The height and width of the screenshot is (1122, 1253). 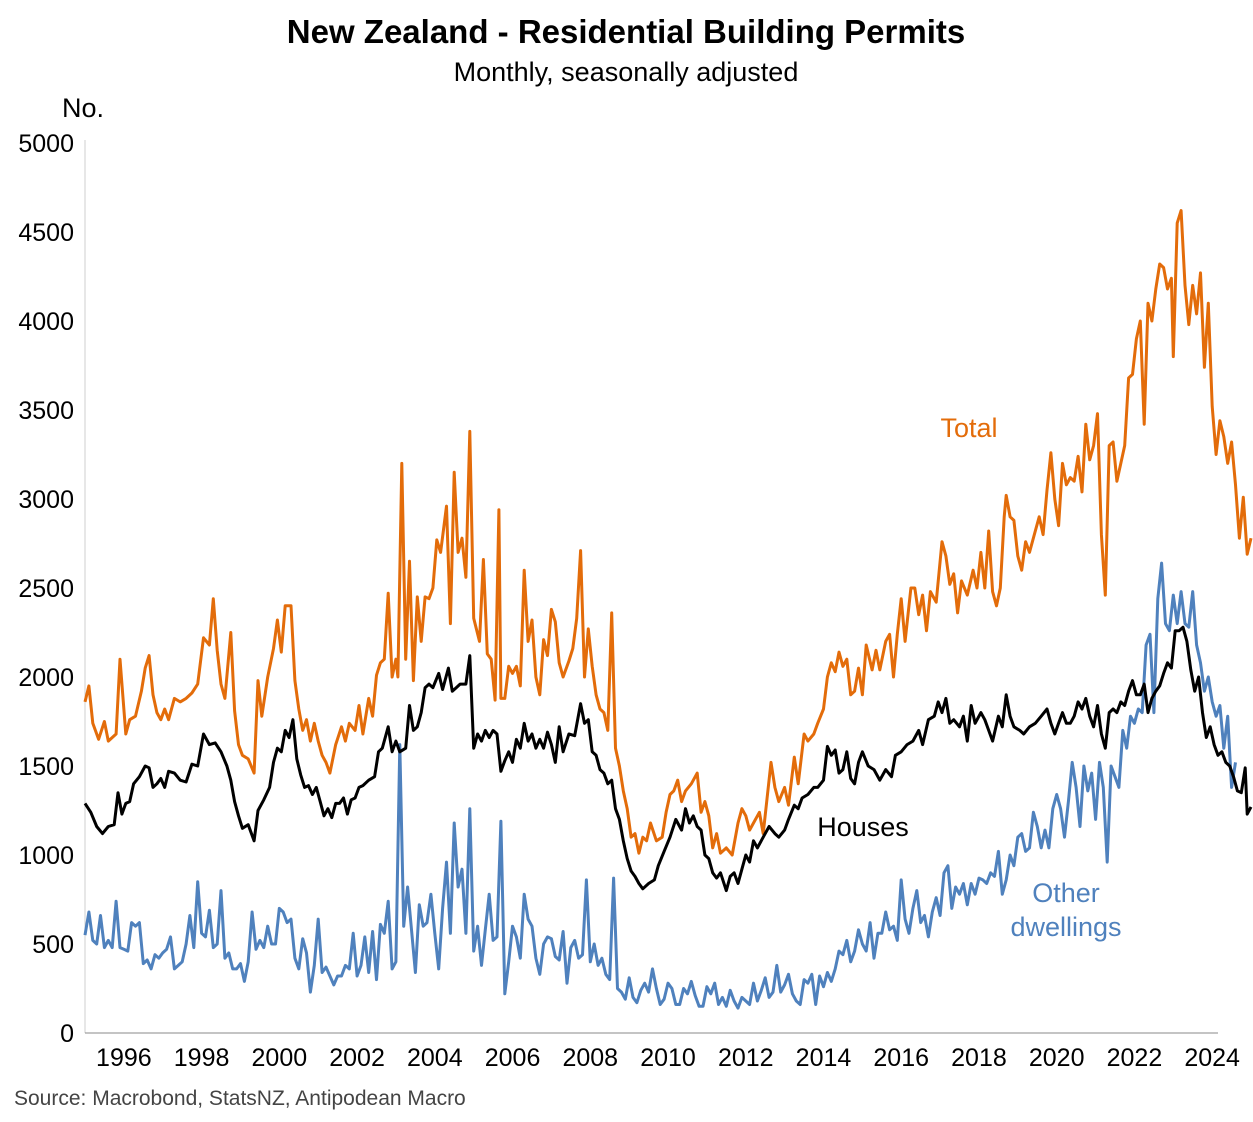 I want to click on series-label: Houses, so click(x=863, y=827).